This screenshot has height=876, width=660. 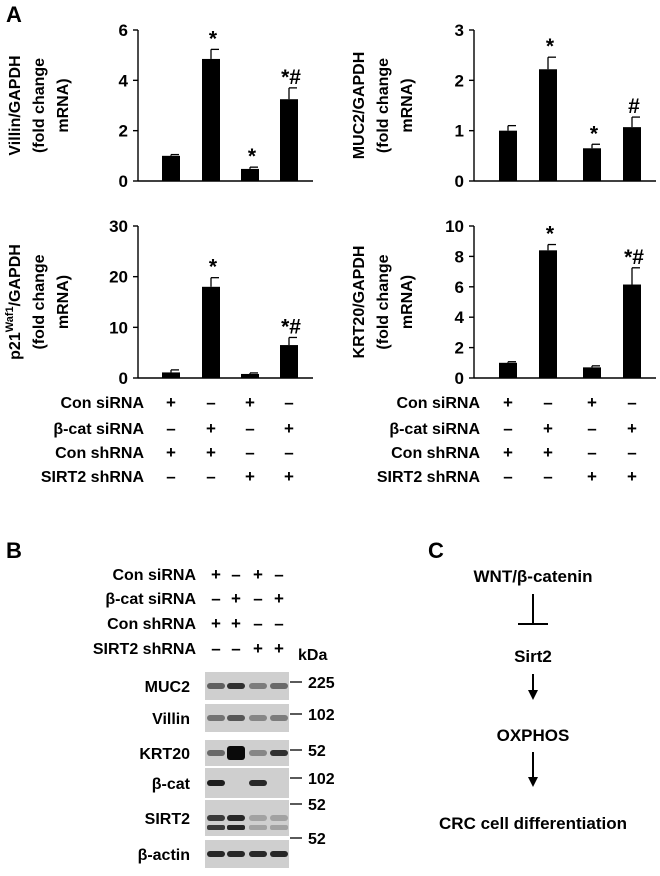 What do you see at coordinates (312, 655) in the screenshot?
I see `kda-label: kDa` at bounding box center [312, 655].